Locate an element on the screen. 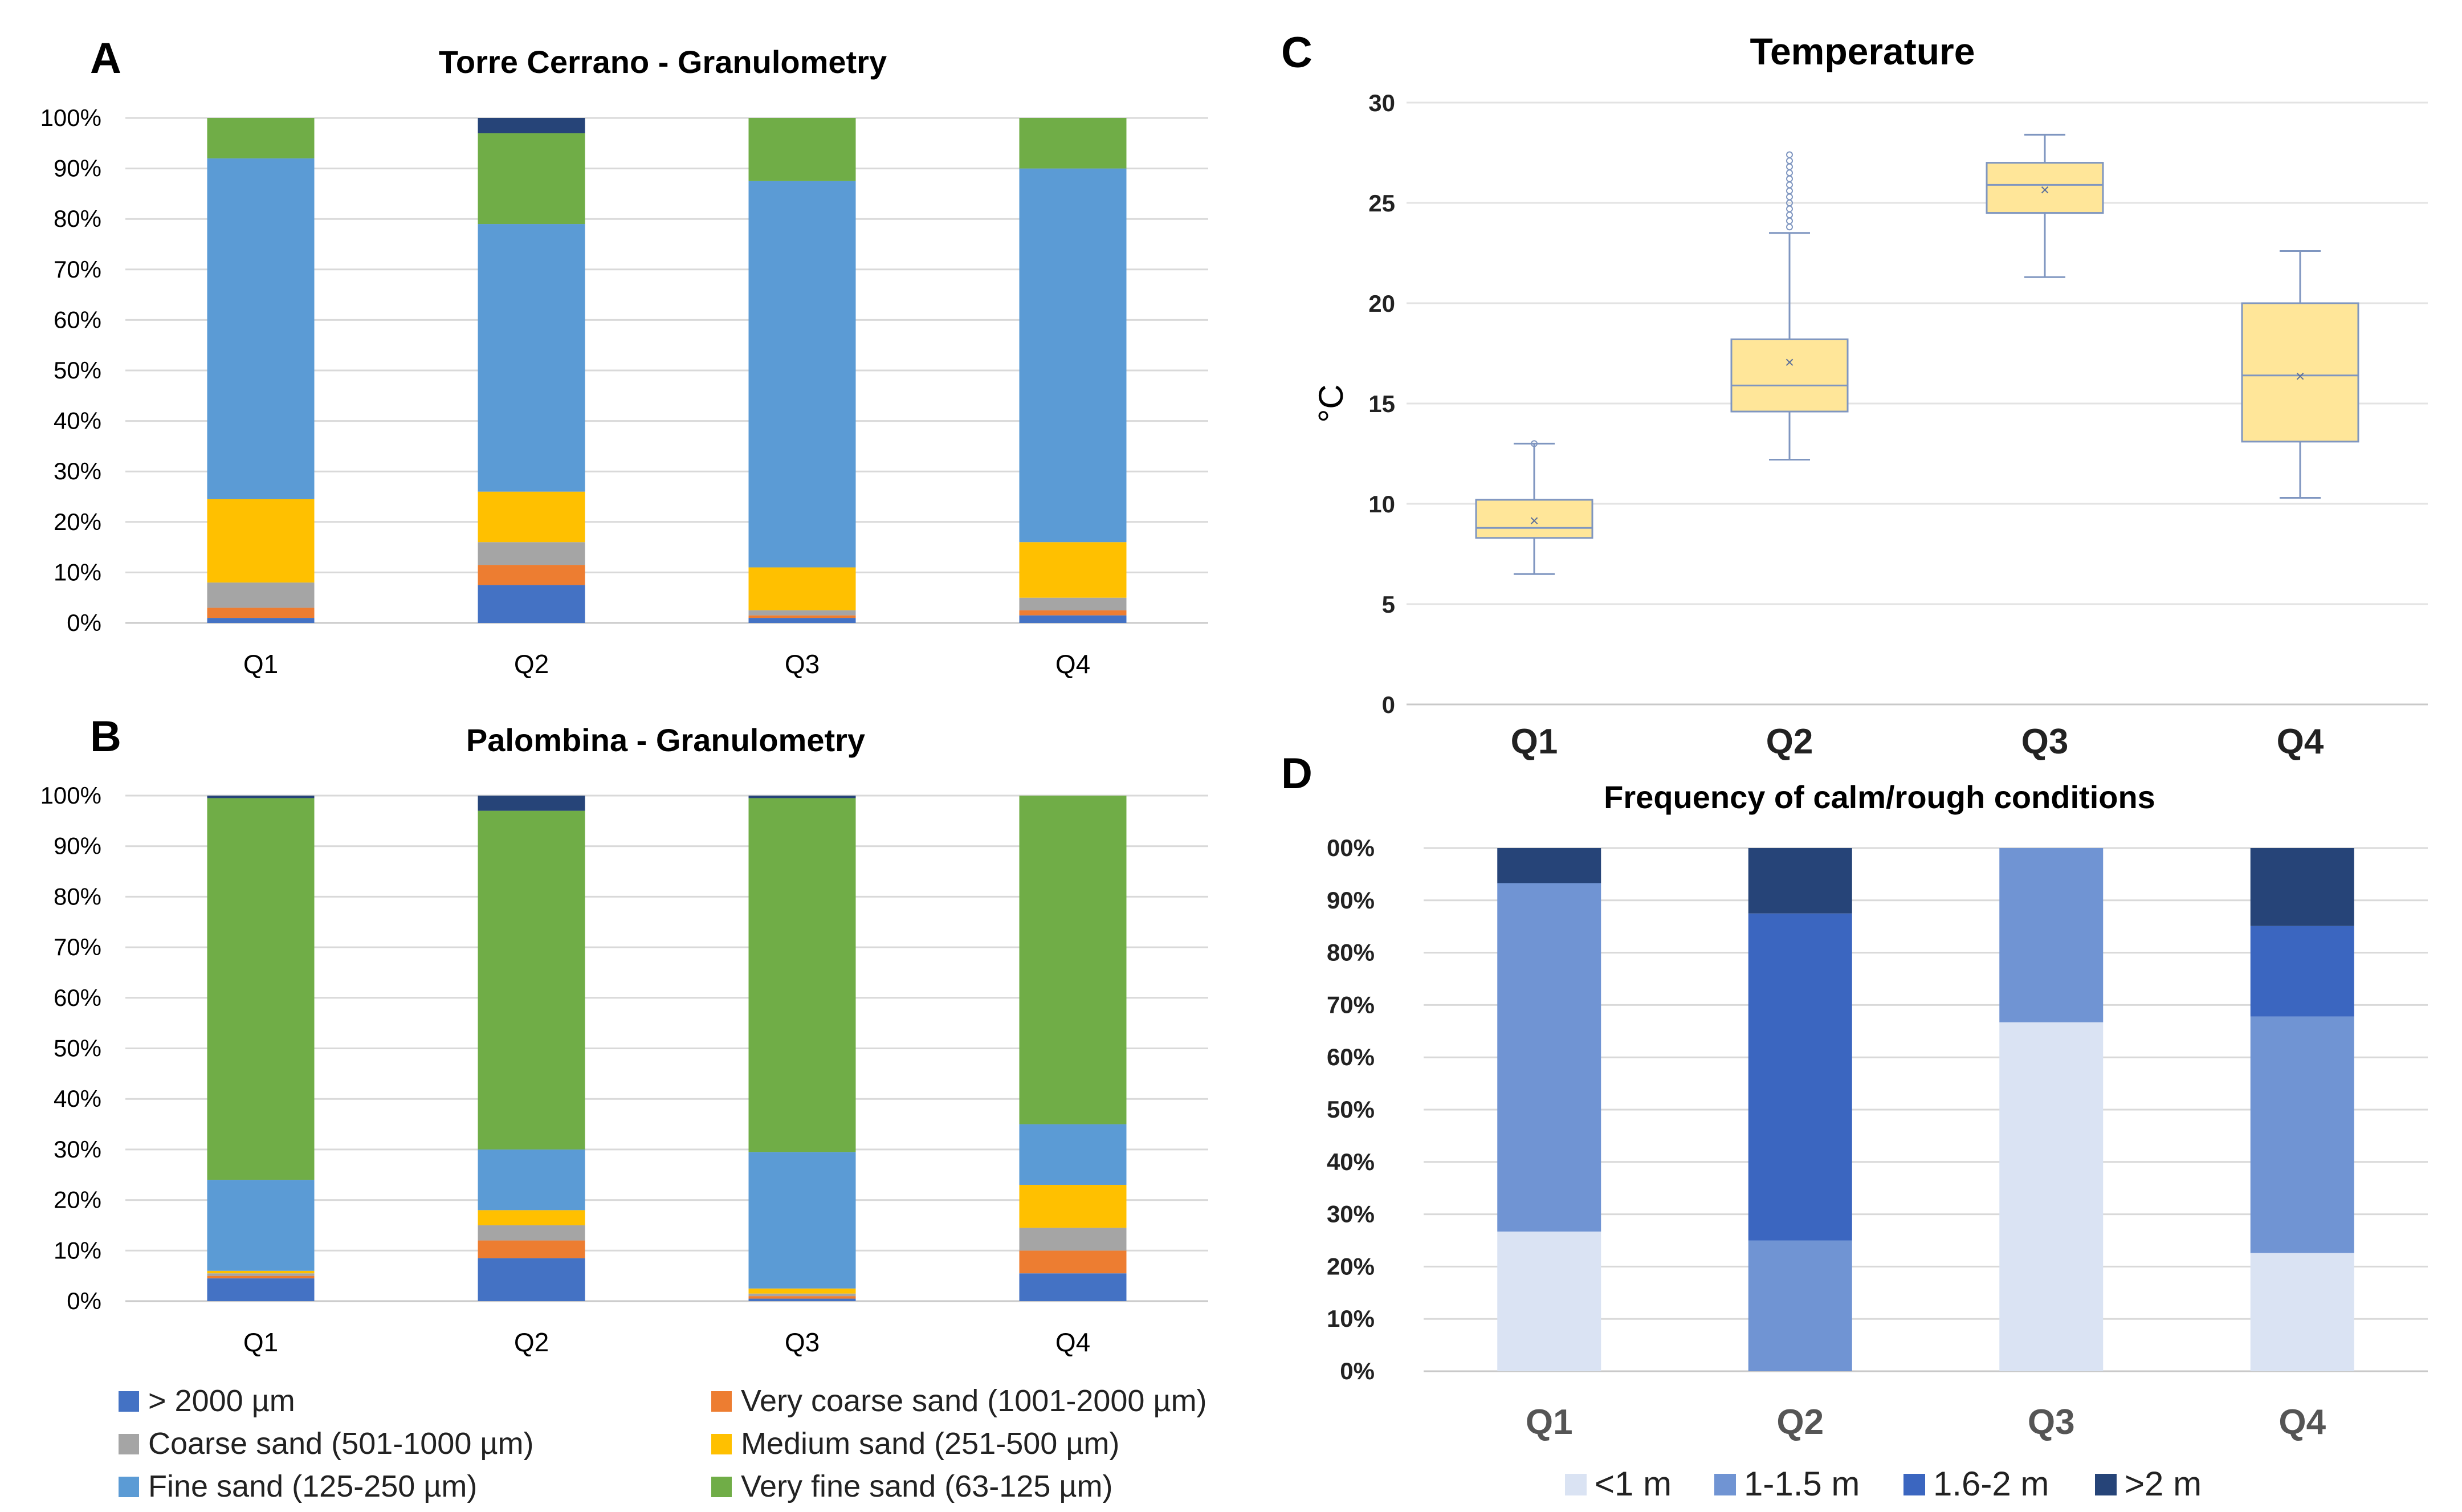 This screenshot has height=1512, width=2462. y-tick-label: 20 is located at coordinates (1381, 304).